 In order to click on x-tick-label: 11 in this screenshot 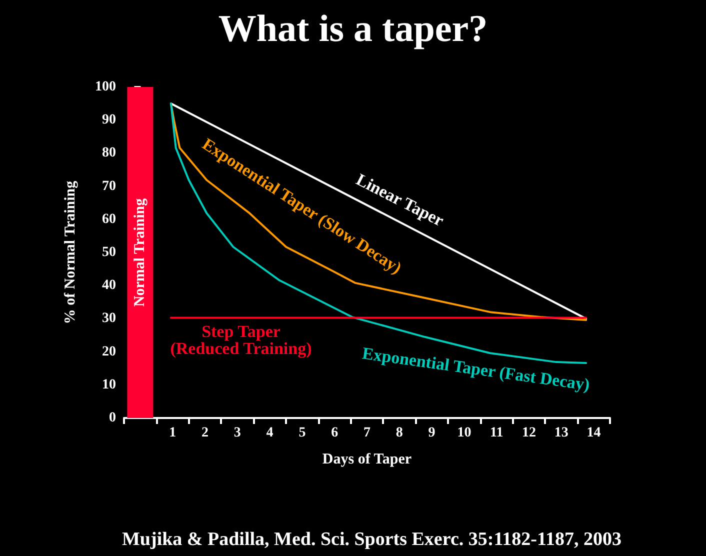, I will do `click(497, 433)`.